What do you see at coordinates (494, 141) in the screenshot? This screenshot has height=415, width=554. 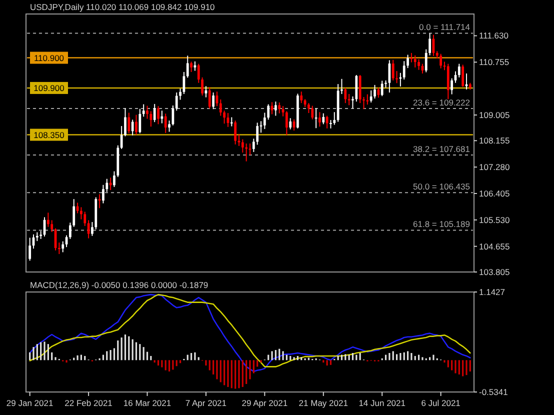 I see `y-tick-label: 108.155` at bounding box center [494, 141].